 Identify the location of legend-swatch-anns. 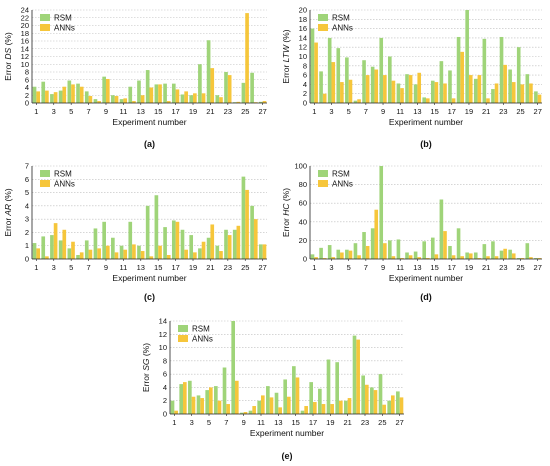
(45, 27).